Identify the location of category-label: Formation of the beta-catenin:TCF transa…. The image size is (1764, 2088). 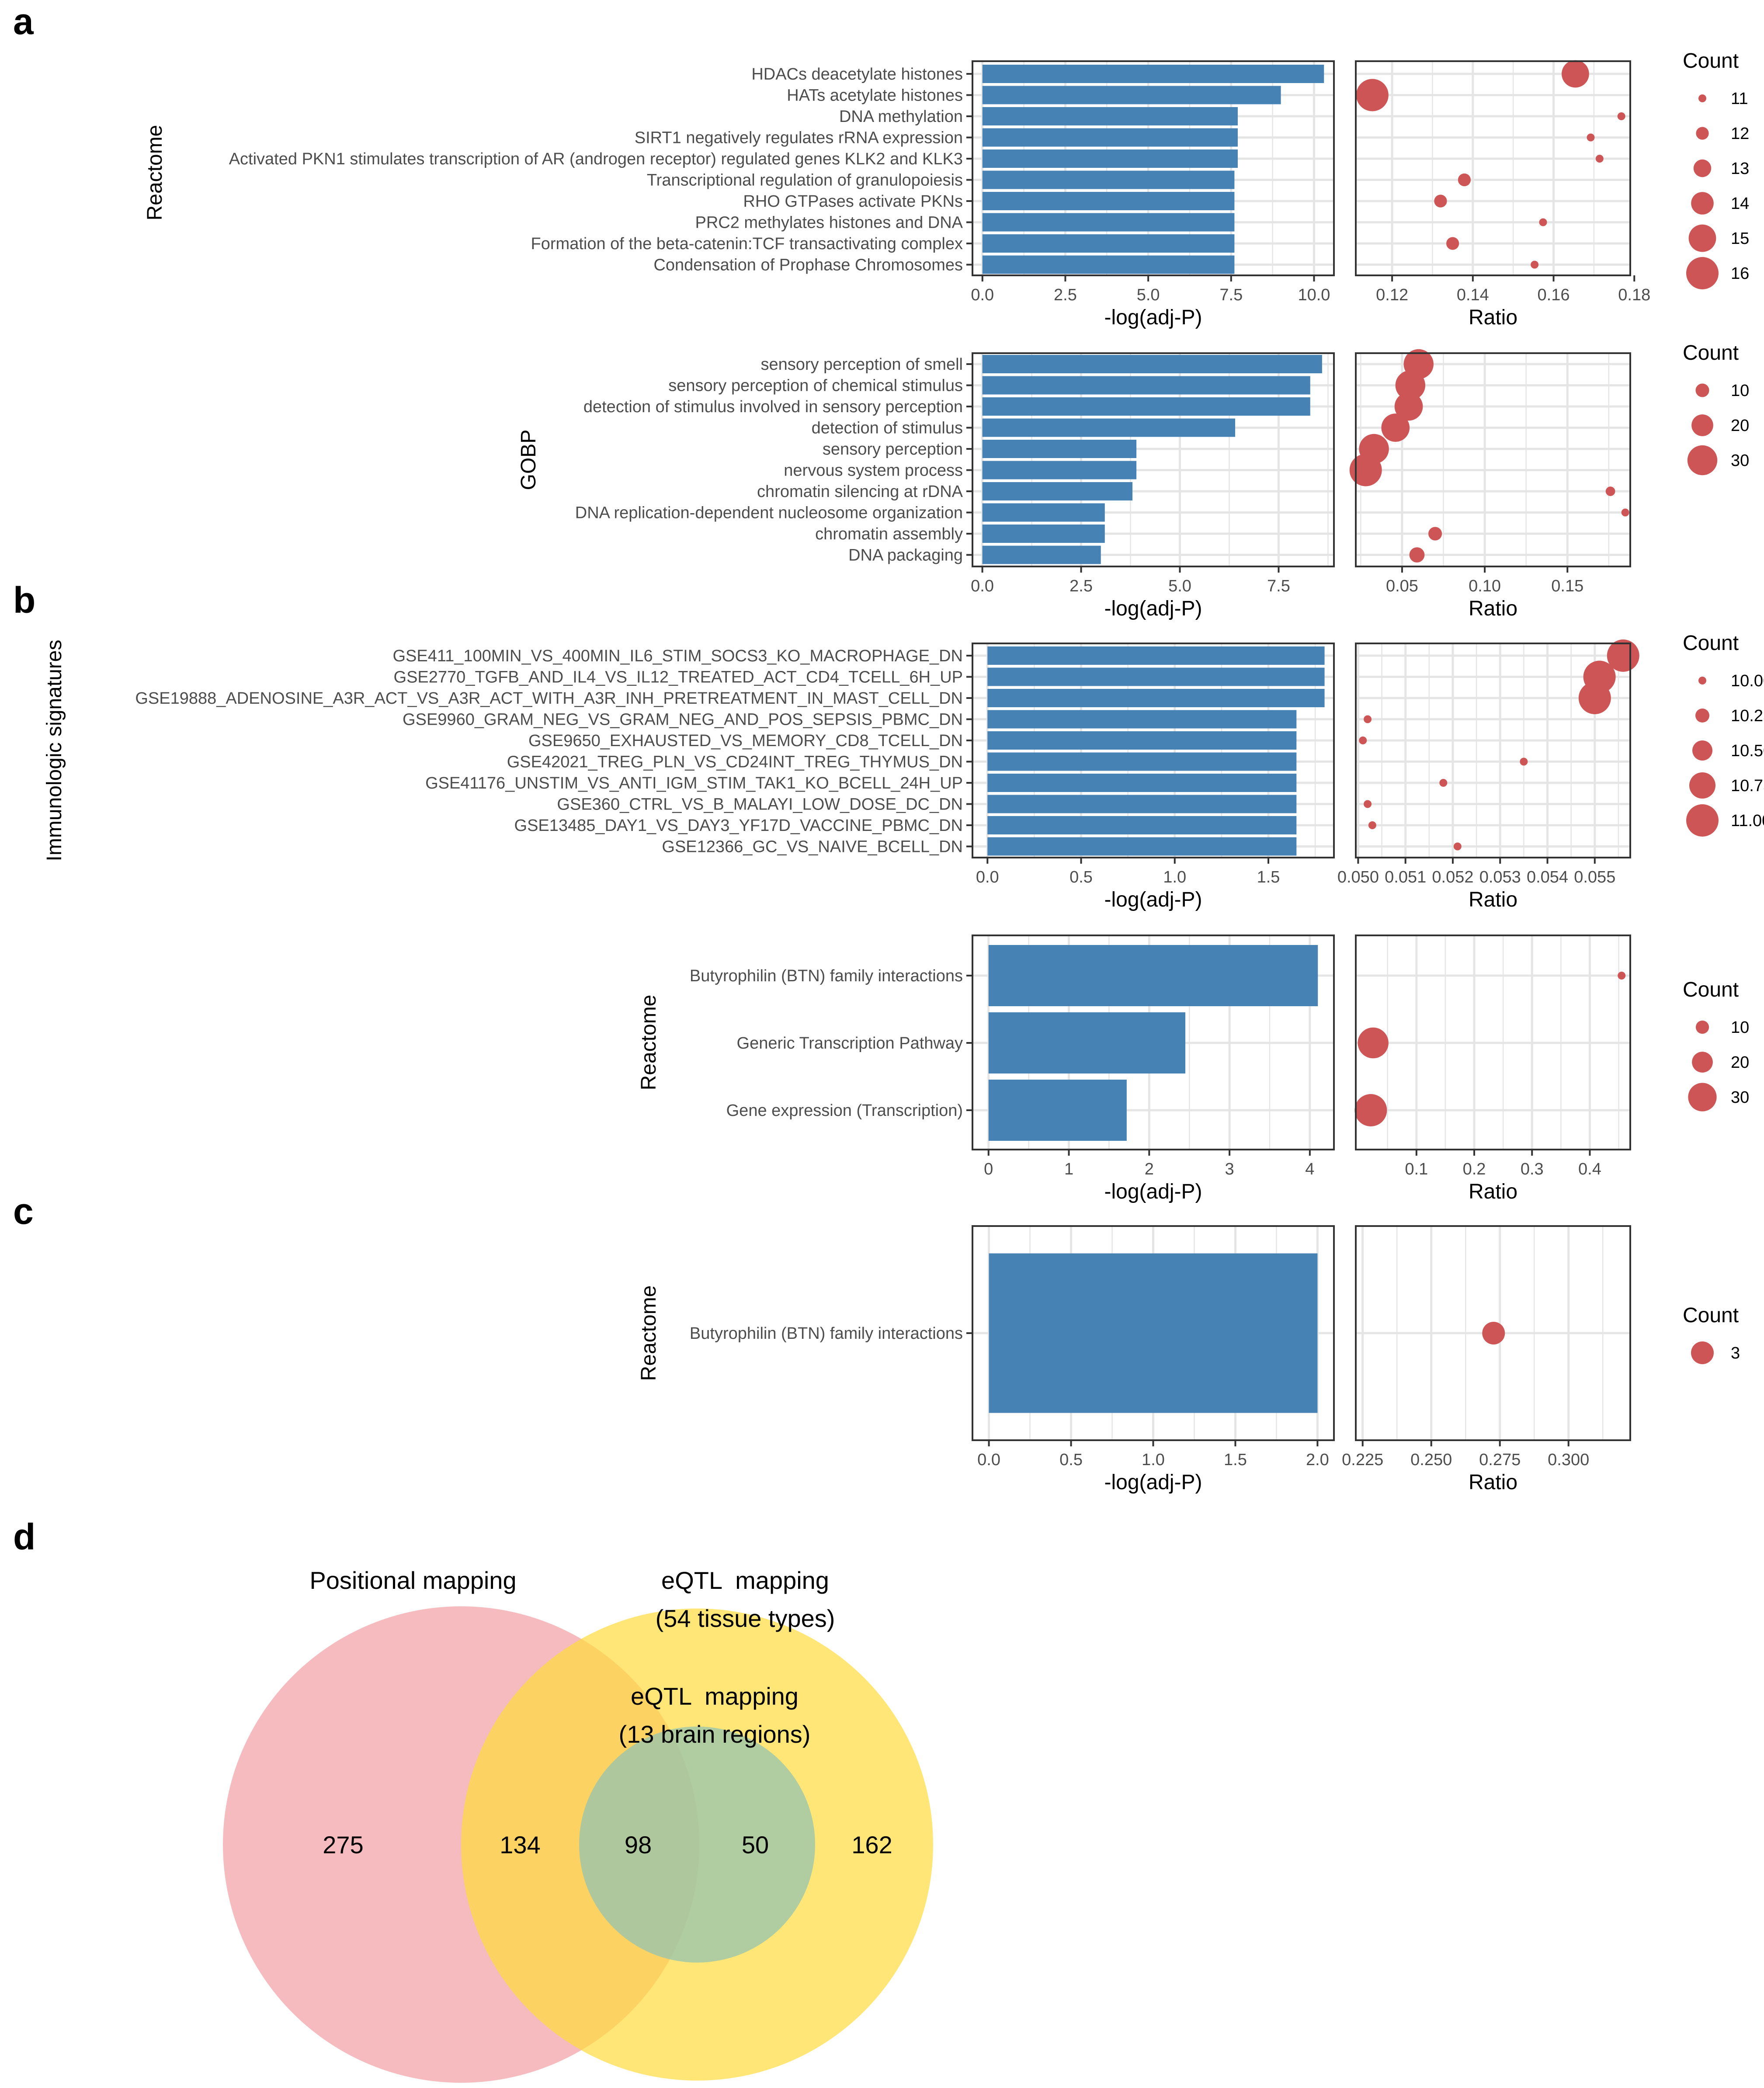
(747, 244).